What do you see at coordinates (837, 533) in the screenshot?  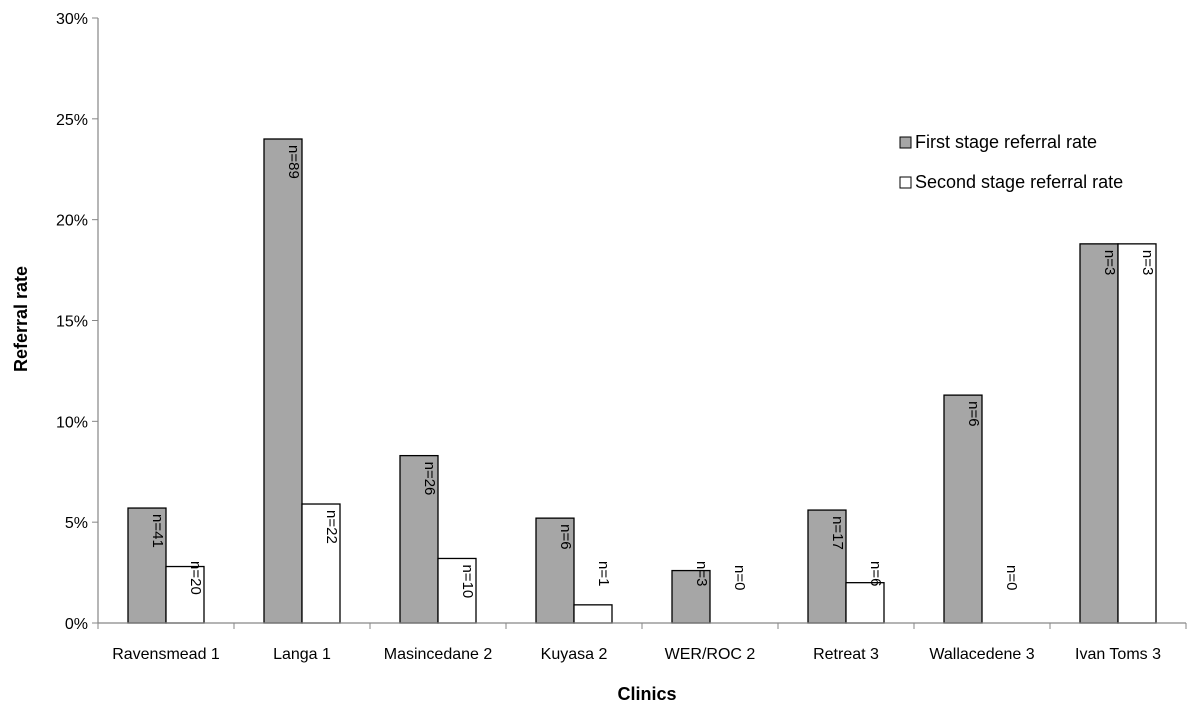 I see `bar-count-label: n=17` at bounding box center [837, 533].